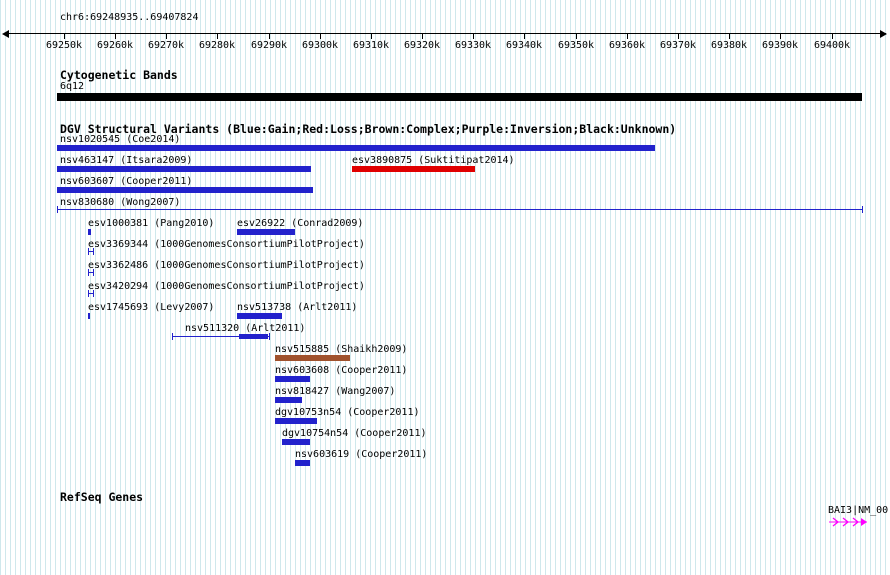 The image size is (890, 575). I want to click on feature-label: nsv818427 (Wang2007), so click(335, 391).